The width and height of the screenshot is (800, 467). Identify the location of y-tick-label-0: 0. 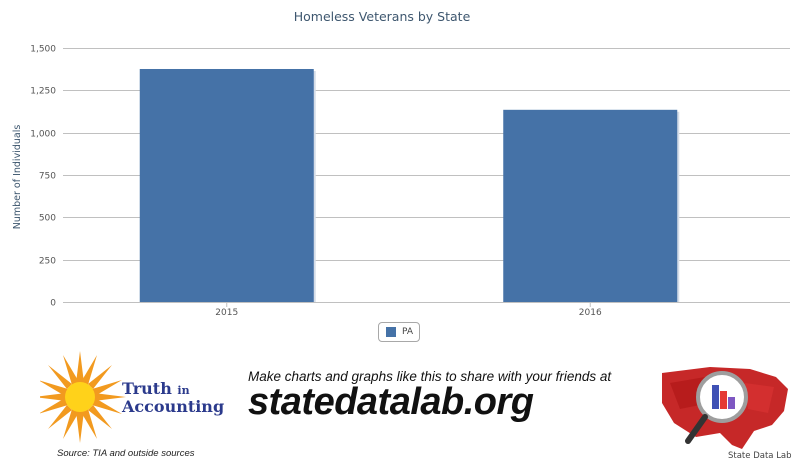
(53, 304).